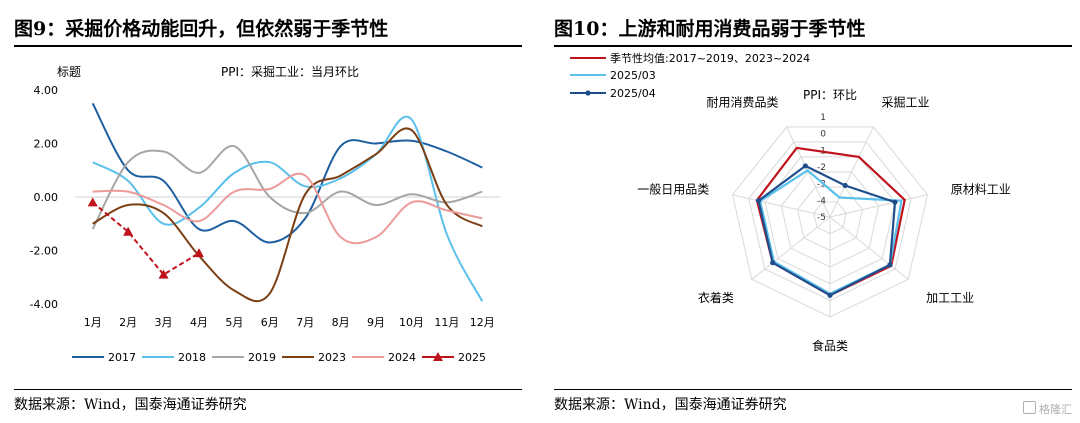 The image size is (1080, 423). I want to click on x-tick-label: 5月, so click(234, 322).